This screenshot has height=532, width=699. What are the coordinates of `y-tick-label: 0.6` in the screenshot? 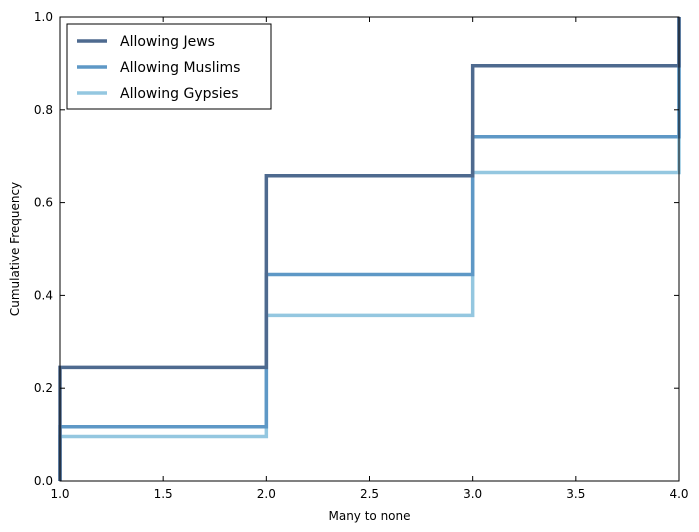 It's located at (43, 203).